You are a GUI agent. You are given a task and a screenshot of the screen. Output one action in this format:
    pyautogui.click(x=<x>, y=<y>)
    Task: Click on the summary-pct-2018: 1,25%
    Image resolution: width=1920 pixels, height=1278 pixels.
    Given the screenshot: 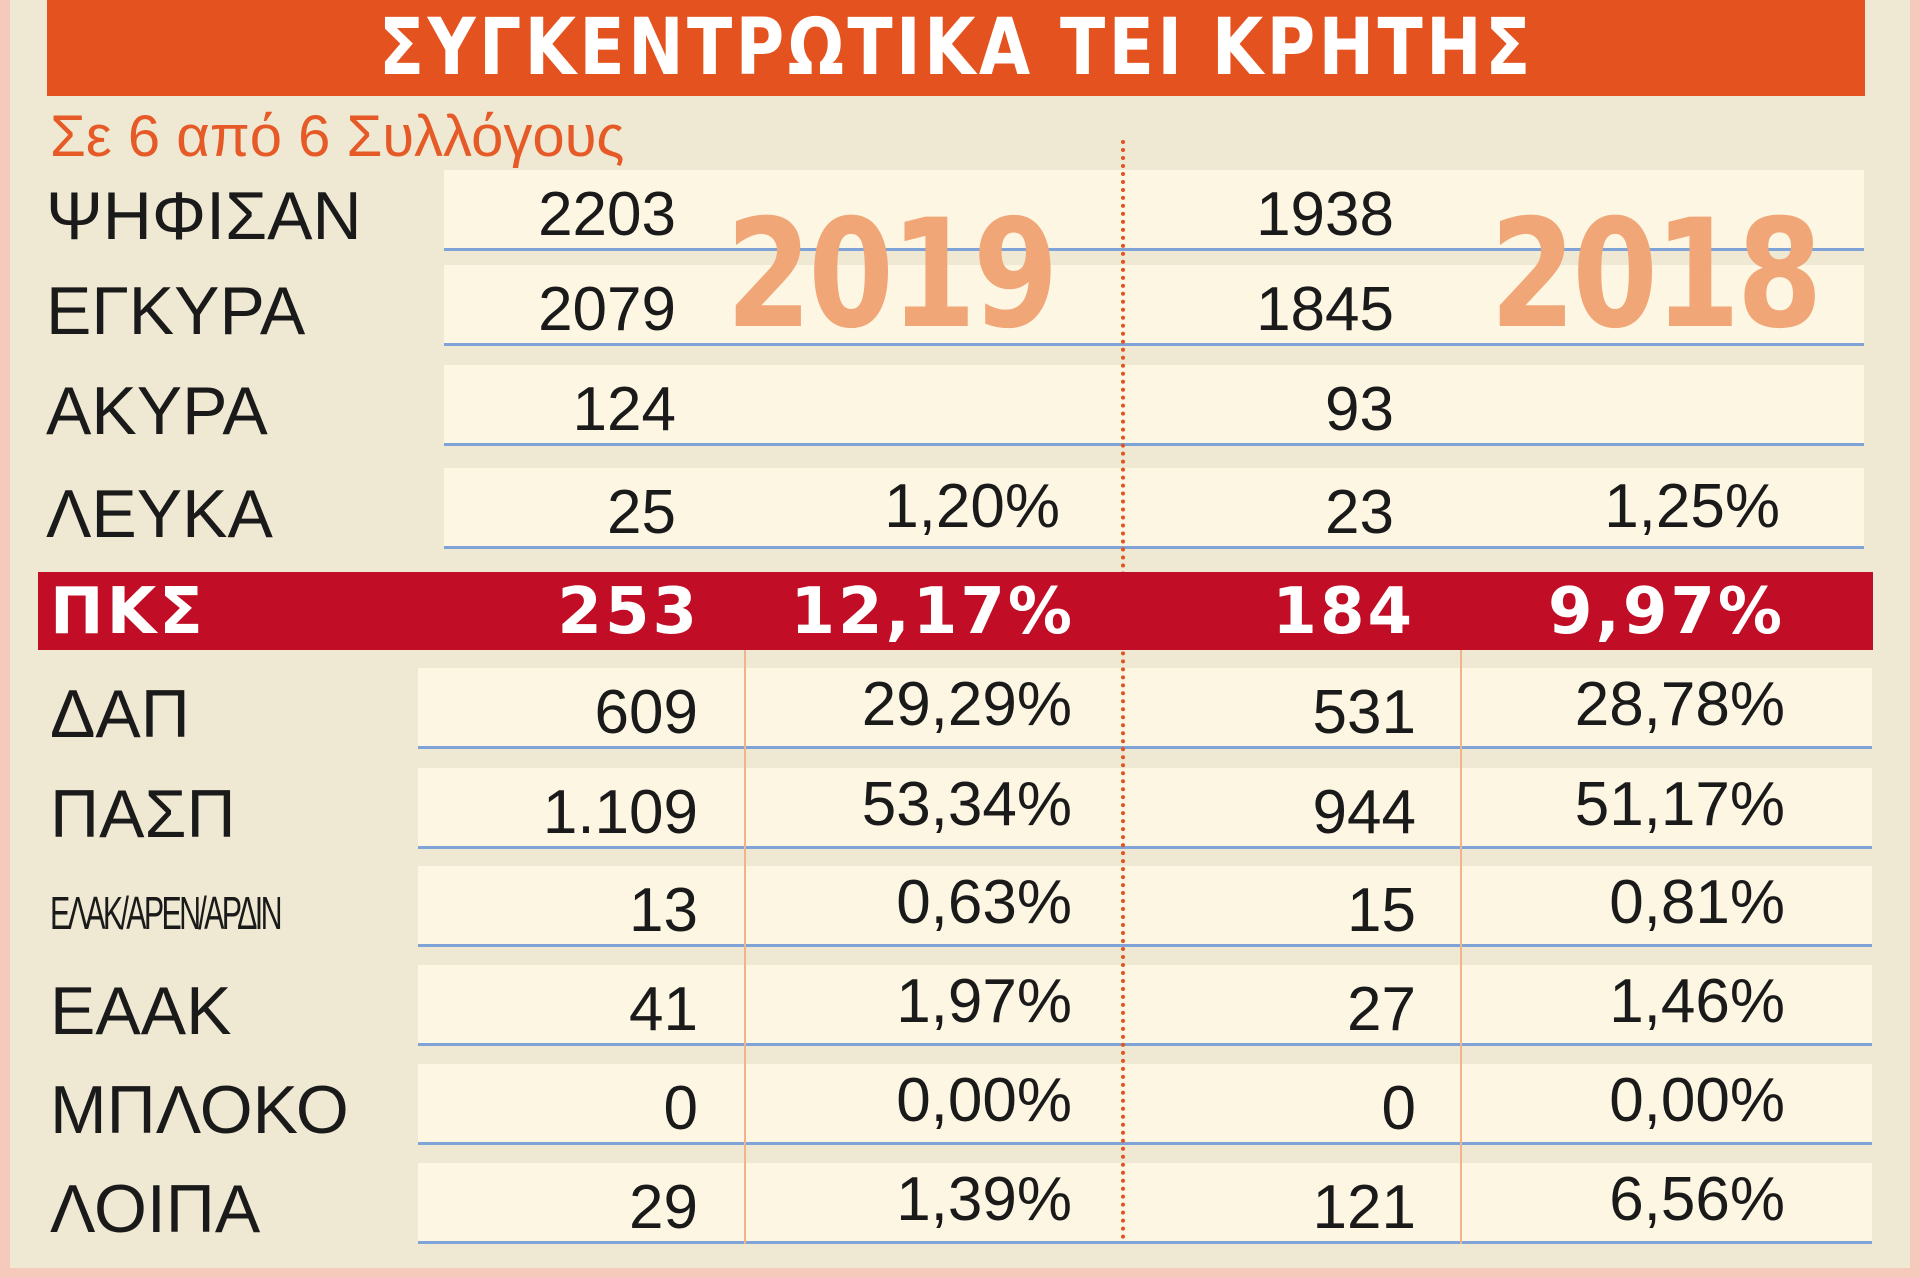 What is the action you would take?
    pyautogui.click(x=1692, y=506)
    